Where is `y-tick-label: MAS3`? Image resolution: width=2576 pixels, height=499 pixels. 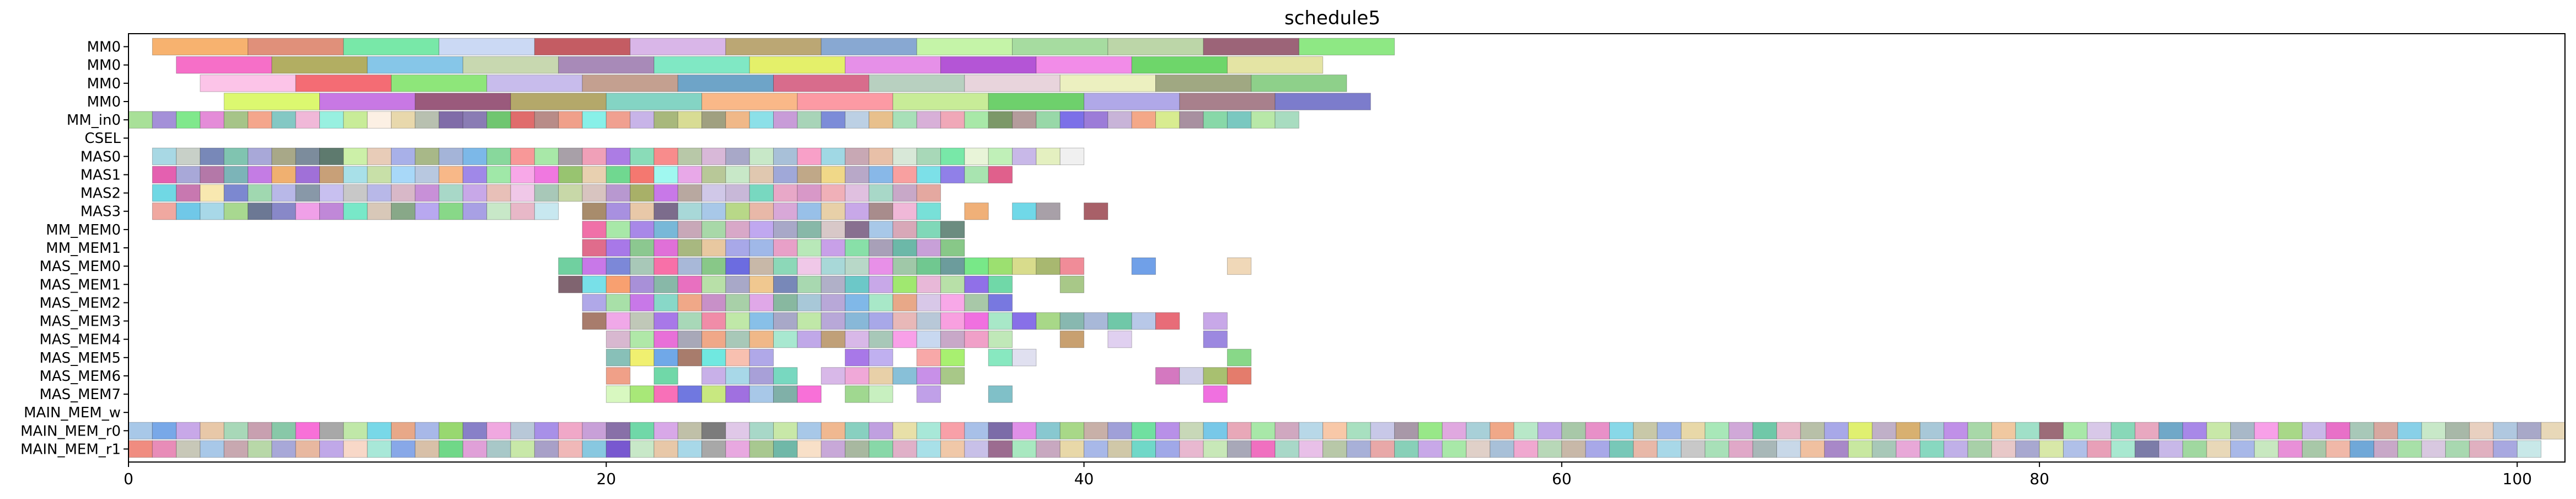
y-tick-label: MAS3 is located at coordinates (101, 212).